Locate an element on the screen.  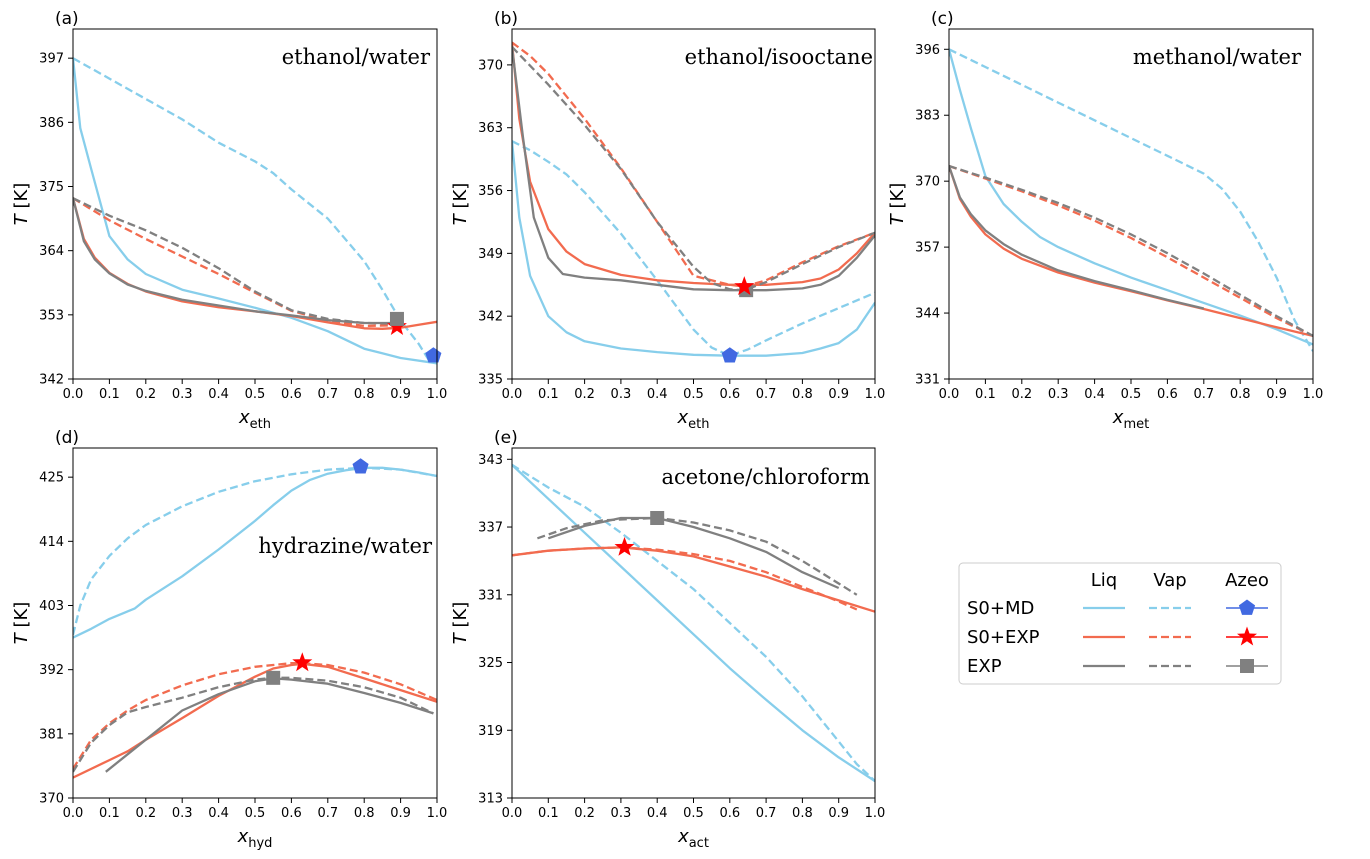
legend-box: Liq Vap Azeo S0+MD S0+EXP EXP is located at coordinates (1120, 623).